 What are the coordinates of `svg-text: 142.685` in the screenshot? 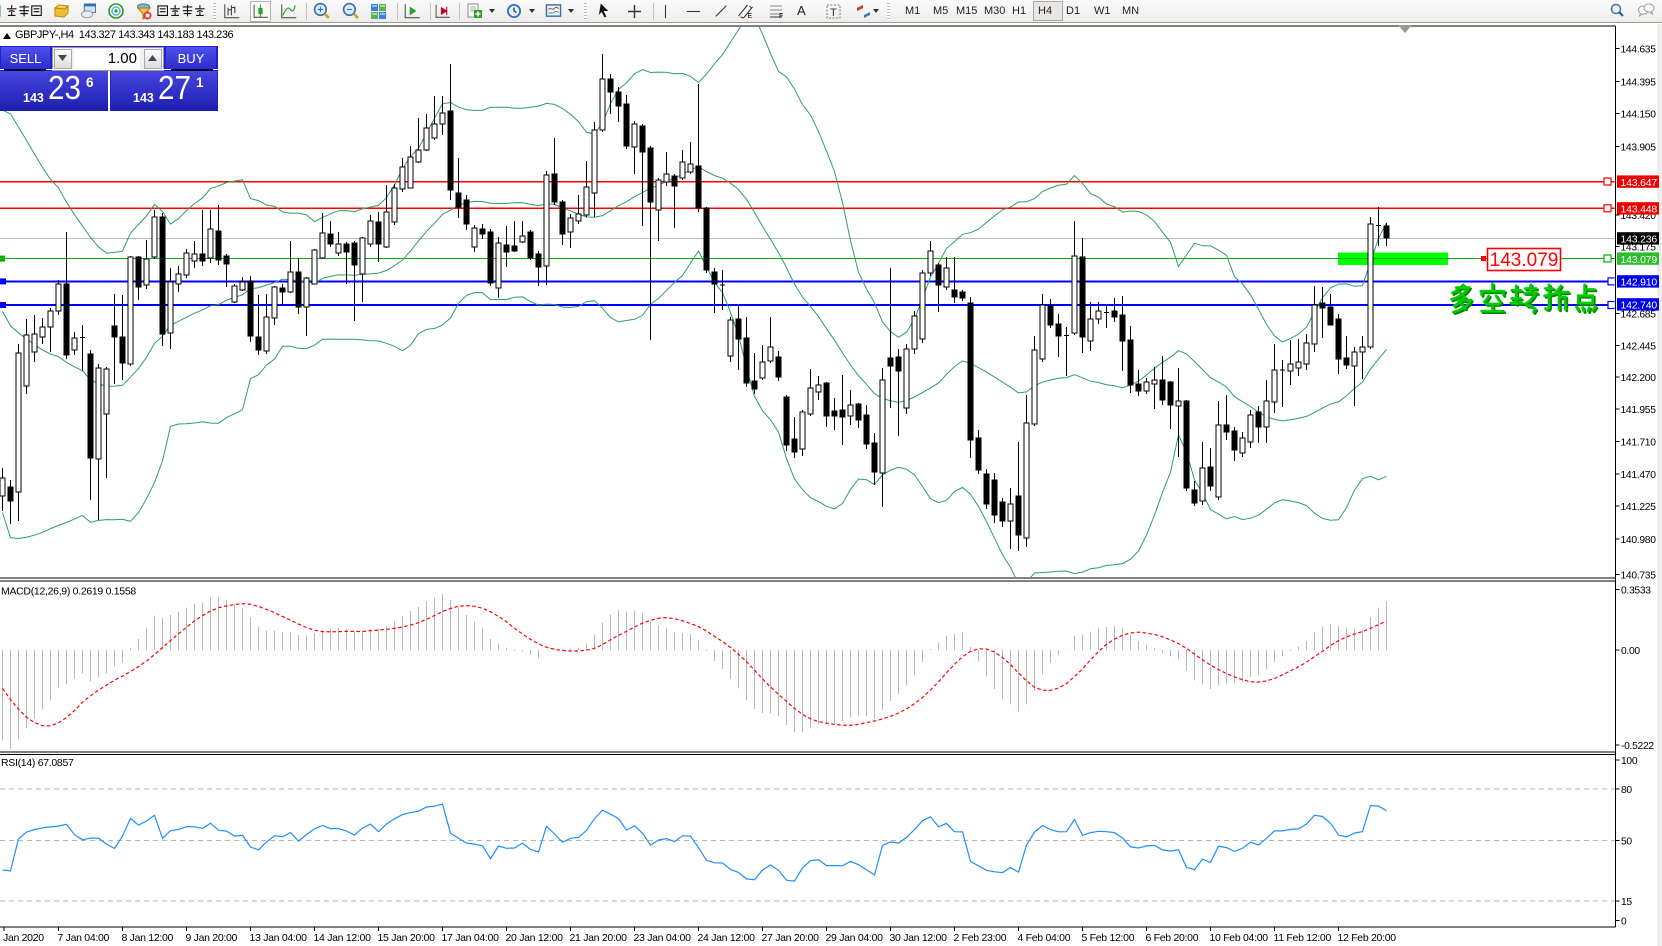 It's located at (1639, 315).